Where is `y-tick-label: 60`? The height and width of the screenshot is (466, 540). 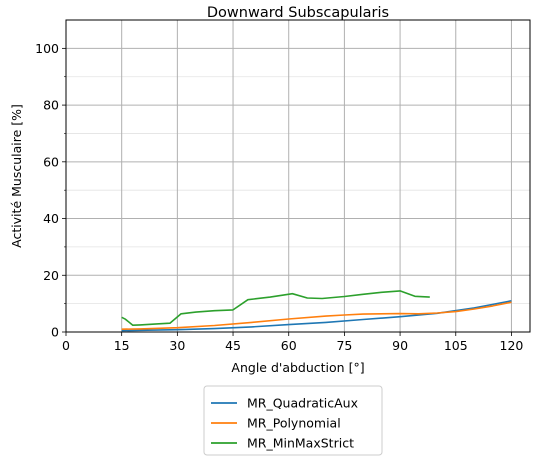
y-tick-label: 60 is located at coordinates (51, 161).